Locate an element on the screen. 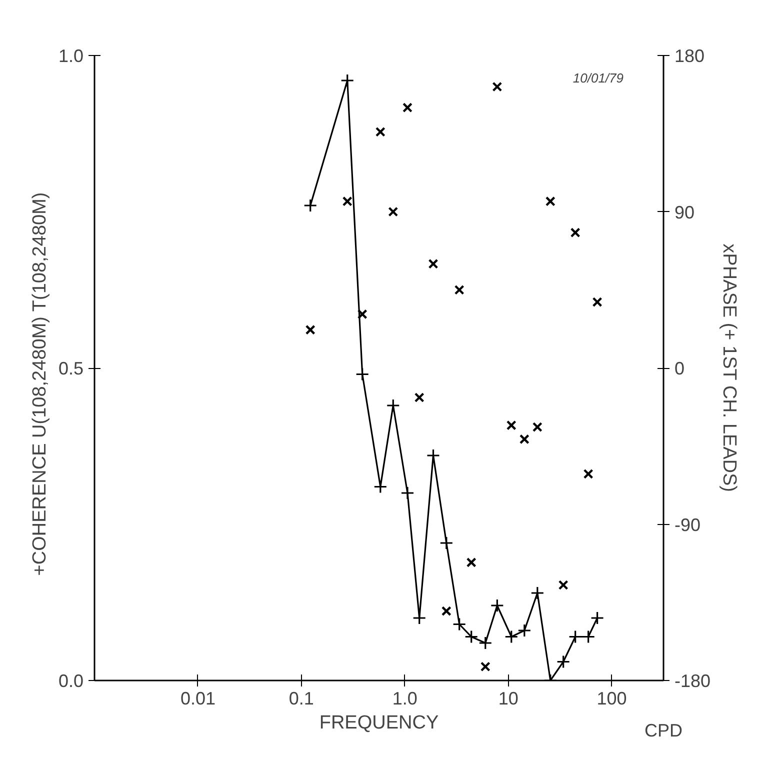  y2-tick-label: -90 is located at coordinates (687, 524).